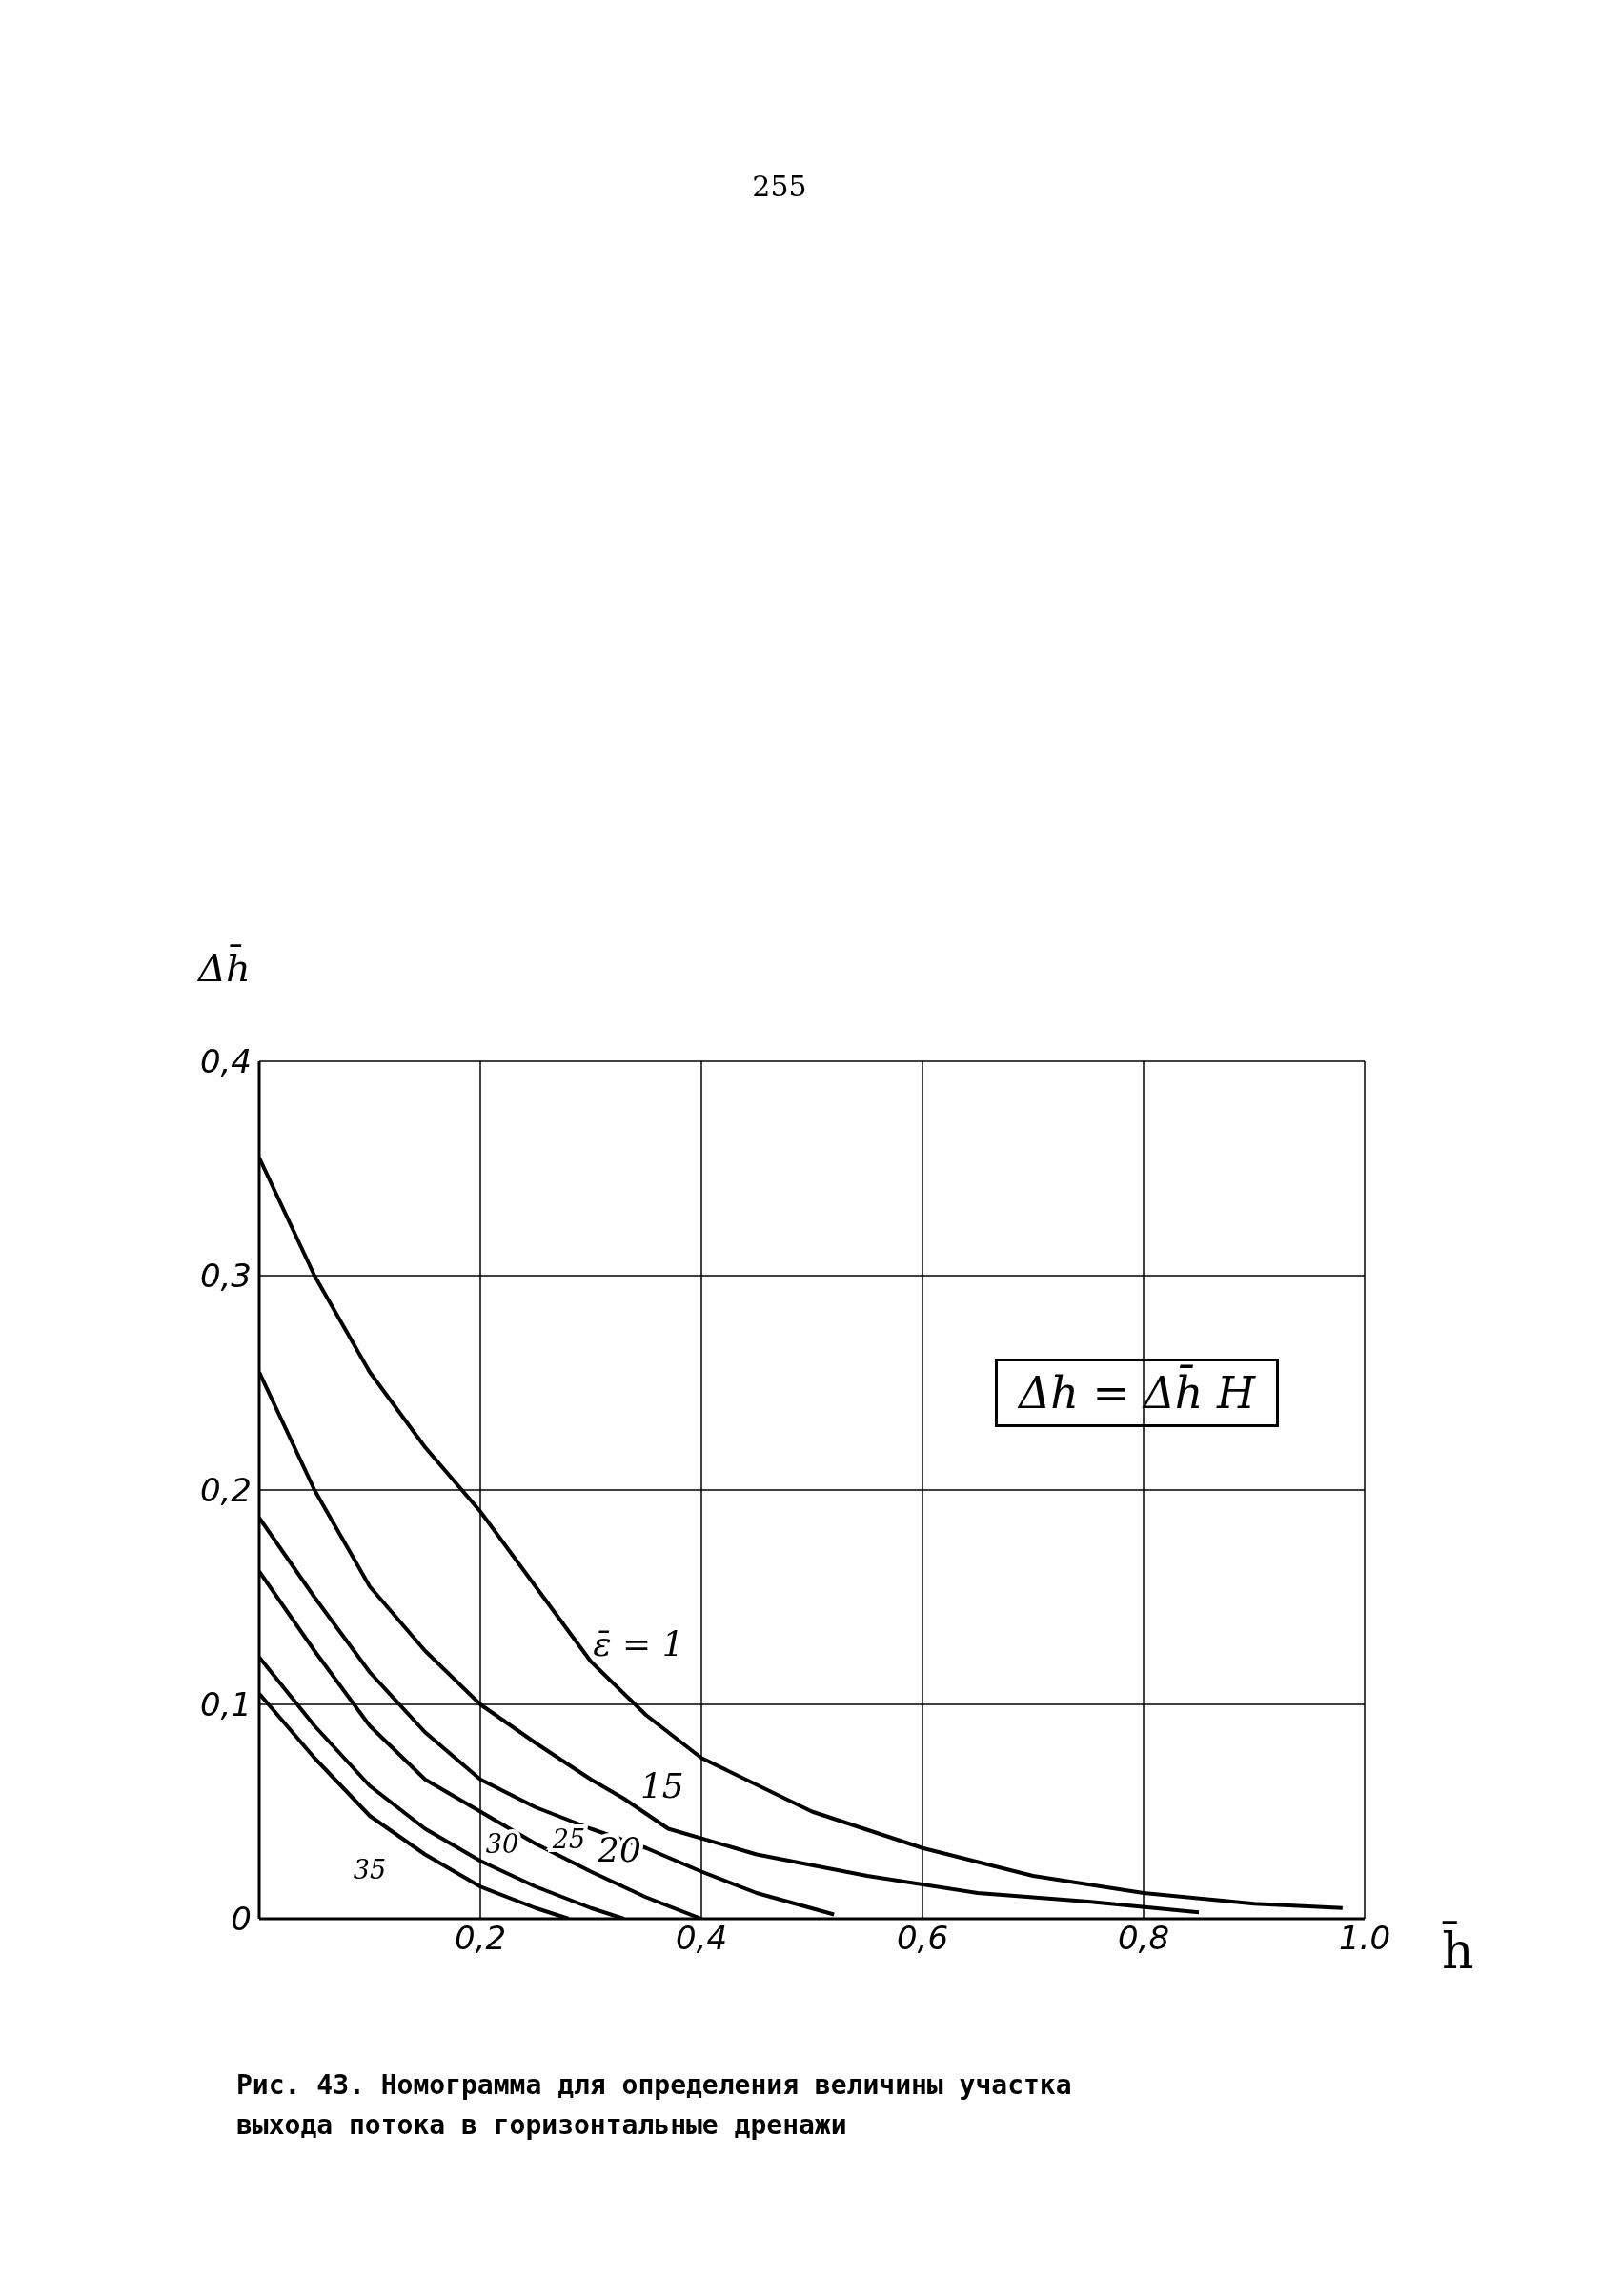 The width and height of the screenshot is (1621, 2296). What do you see at coordinates (569, 1839) in the screenshot?
I see `series-label: 25` at bounding box center [569, 1839].